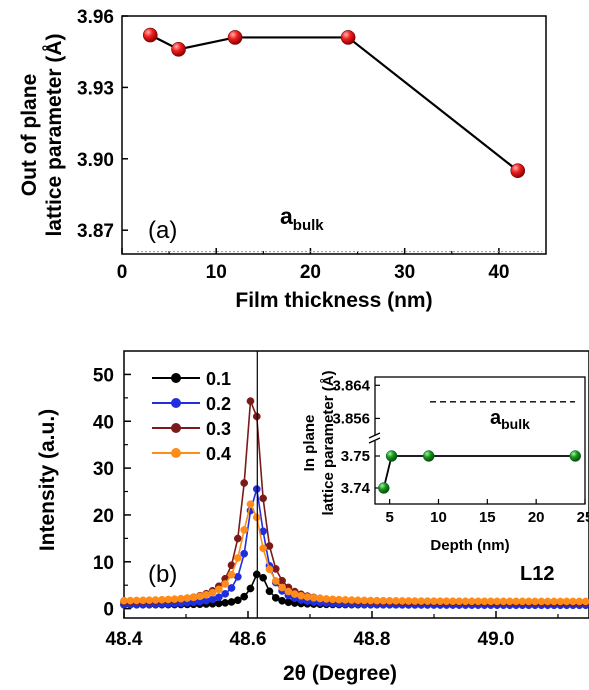  What do you see at coordinates (103, 375) in the screenshot?
I see `panel-b-ytick-label: 50` at bounding box center [103, 375].